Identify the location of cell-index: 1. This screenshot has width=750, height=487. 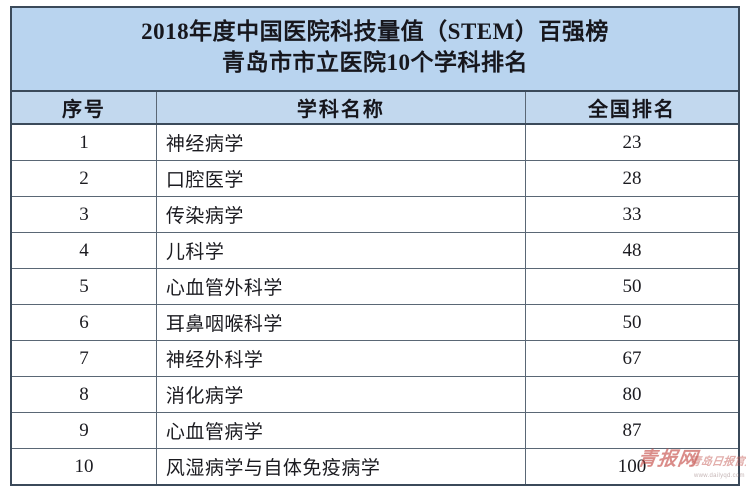
(83, 142).